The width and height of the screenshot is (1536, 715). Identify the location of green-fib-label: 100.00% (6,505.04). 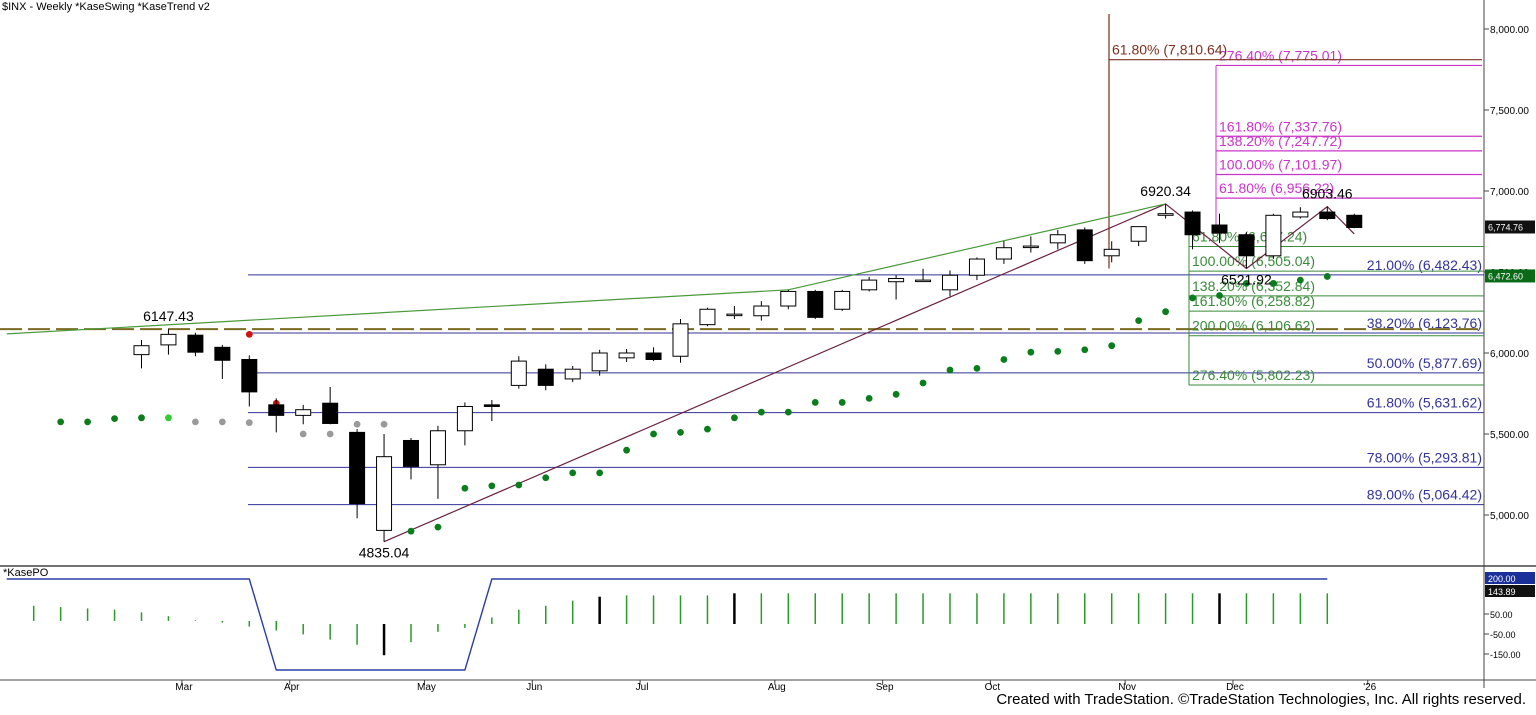
(1253, 261).